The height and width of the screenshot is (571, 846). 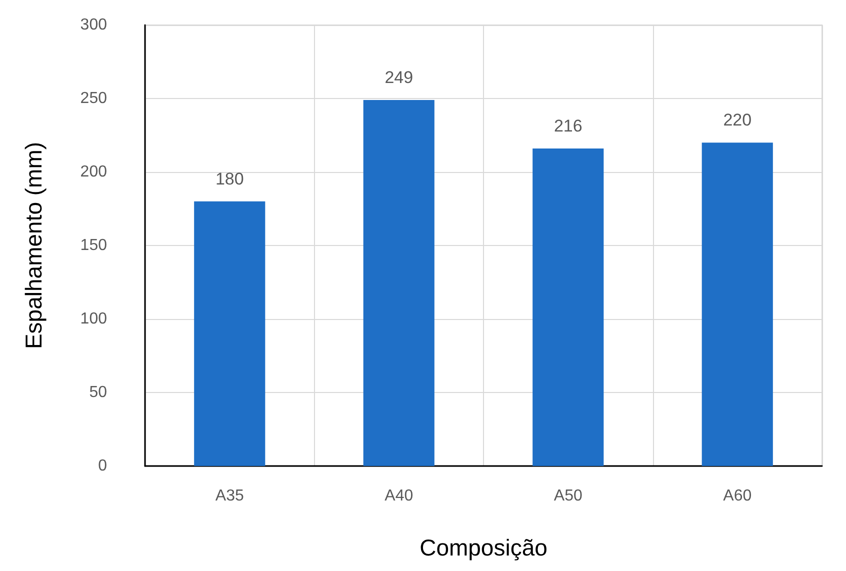 I want to click on x-axis-title: Composição, so click(x=484, y=547).